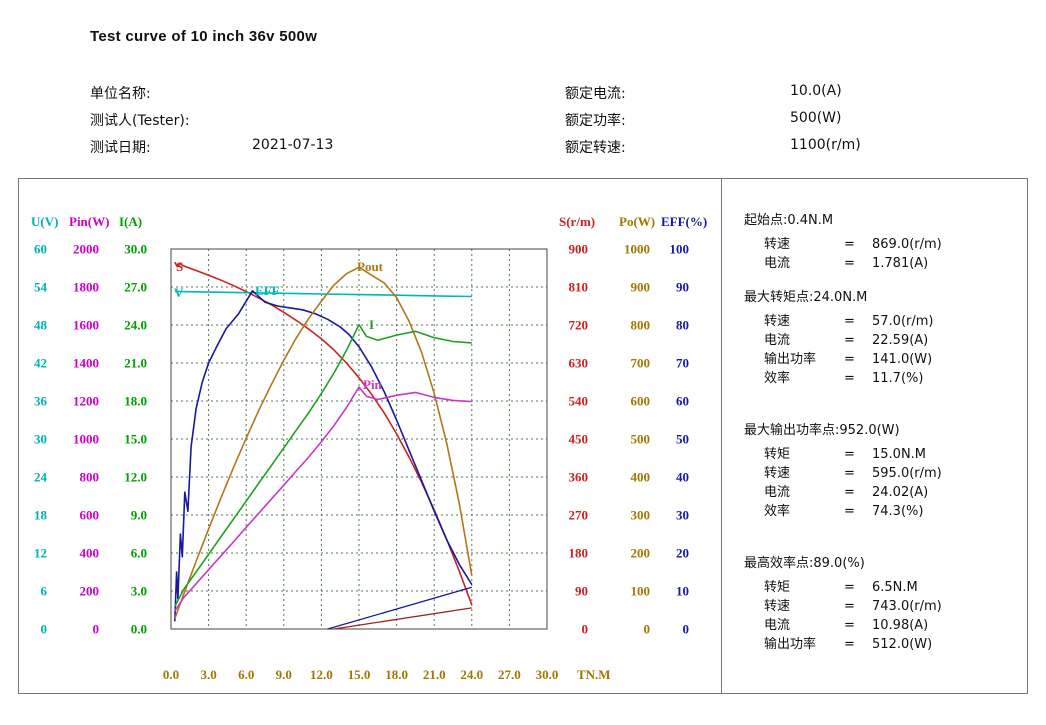 The height and width of the screenshot is (725, 1046). I want to click on result-value: 6.5N.M, so click(895, 587).